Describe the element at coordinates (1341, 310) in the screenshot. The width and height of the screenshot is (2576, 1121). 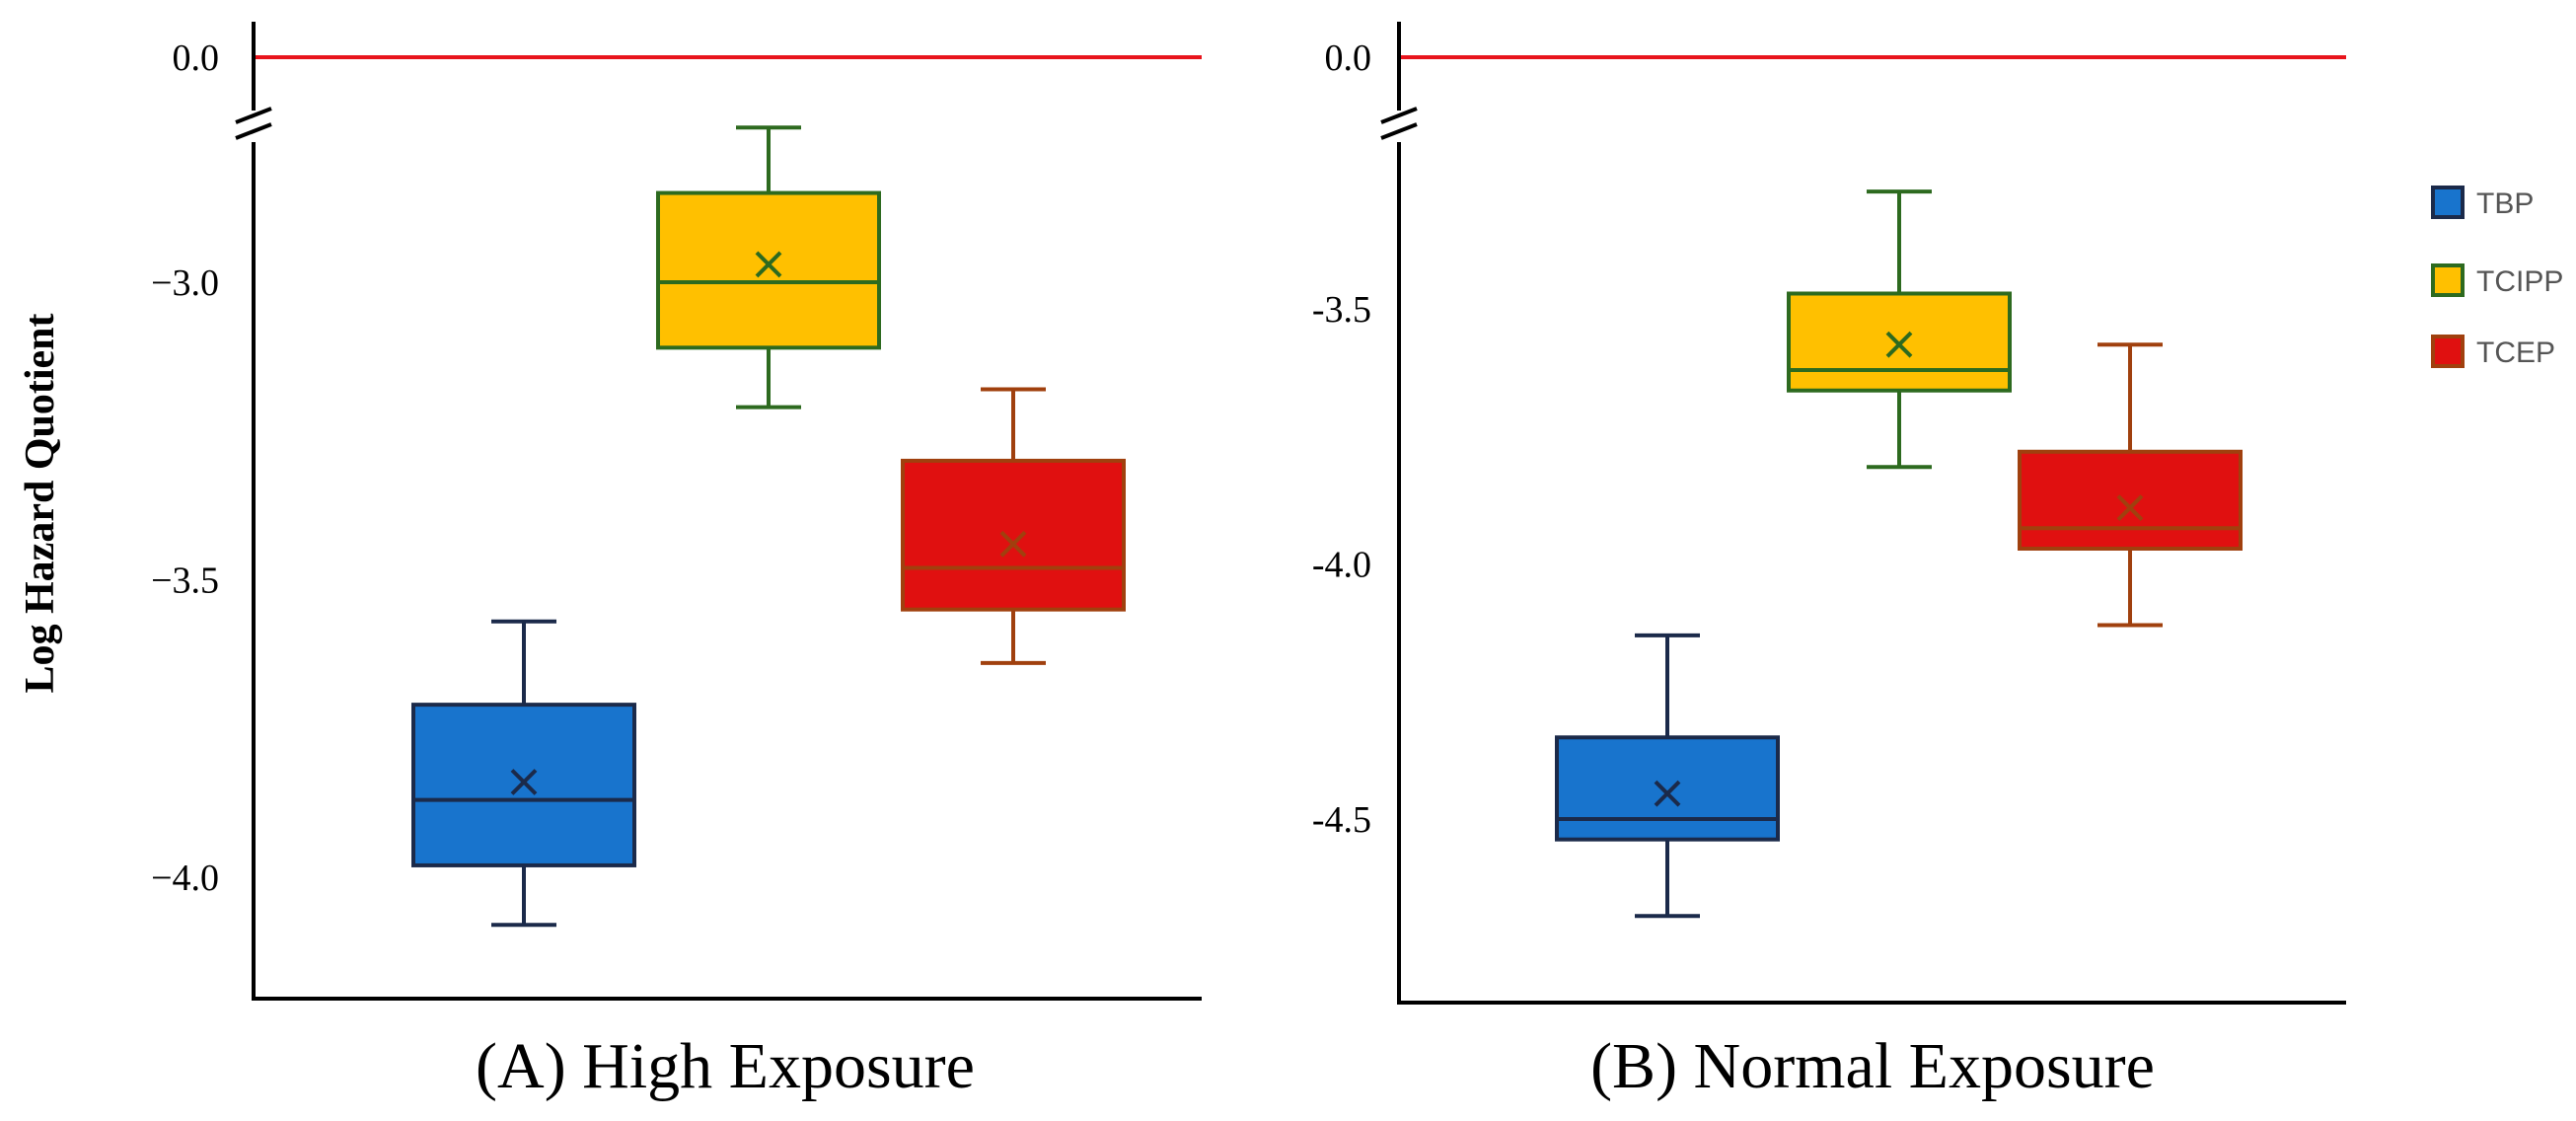
I see `y-tick-label: -3.5` at that location.